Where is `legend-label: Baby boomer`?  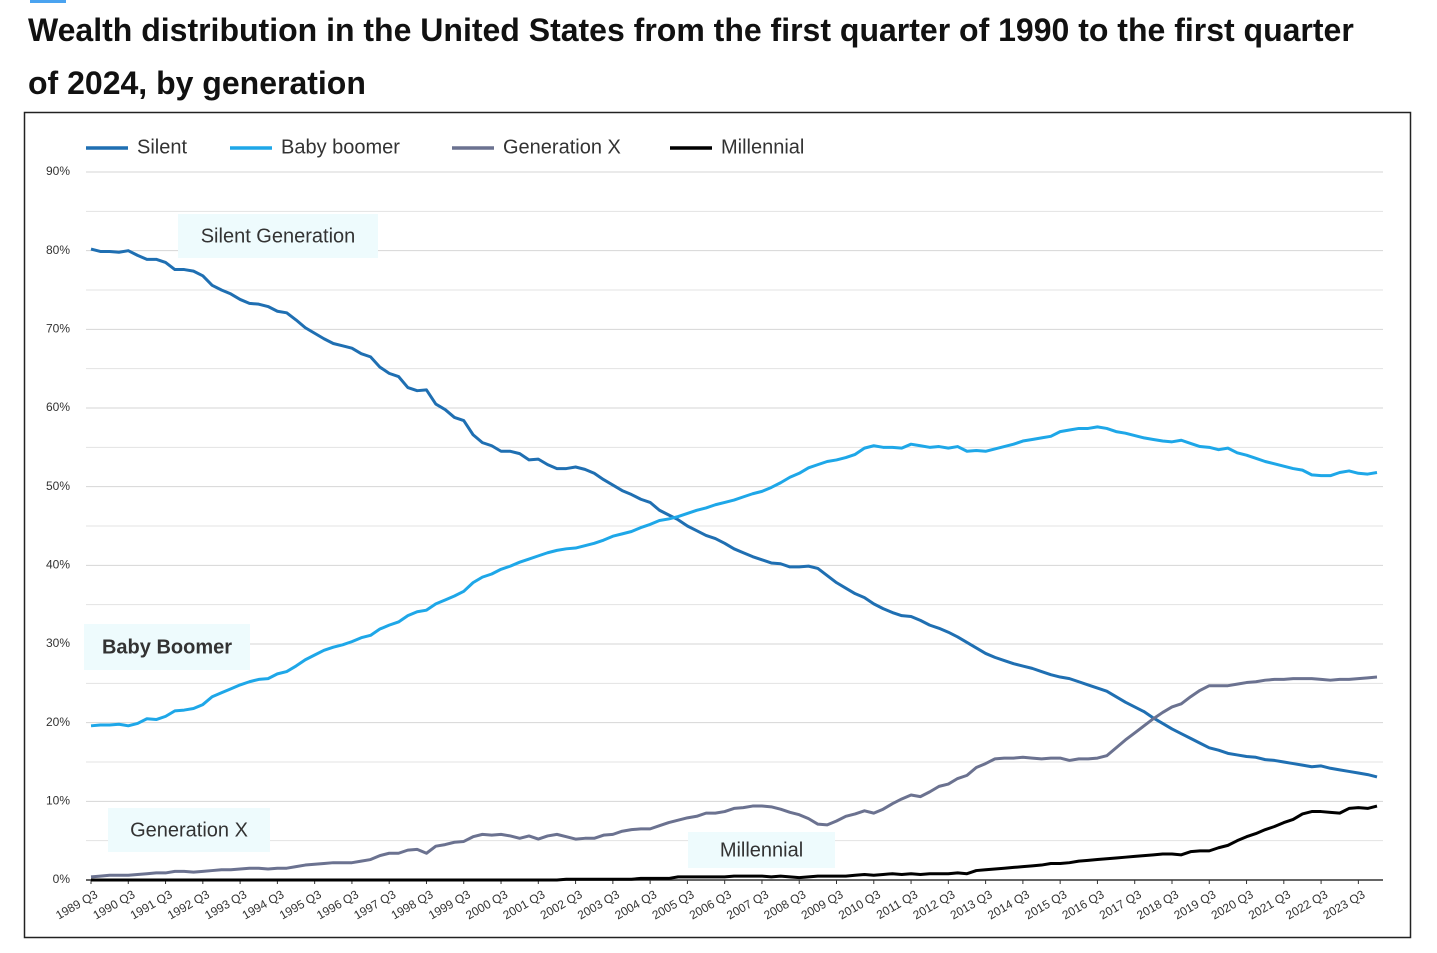
legend-label: Baby boomer is located at coordinates (340, 147).